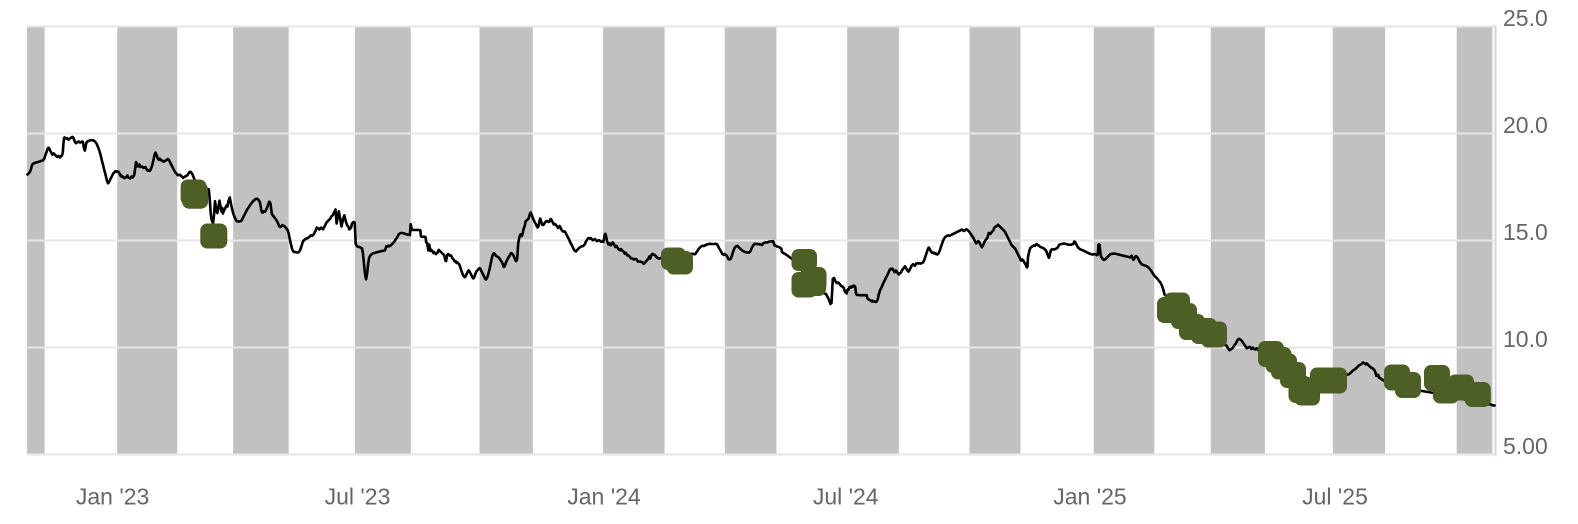 The image size is (1578, 524). What do you see at coordinates (604, 497) in the screenshot?
I see `svg-text: Jan '24` at bounding box center [604, 497].